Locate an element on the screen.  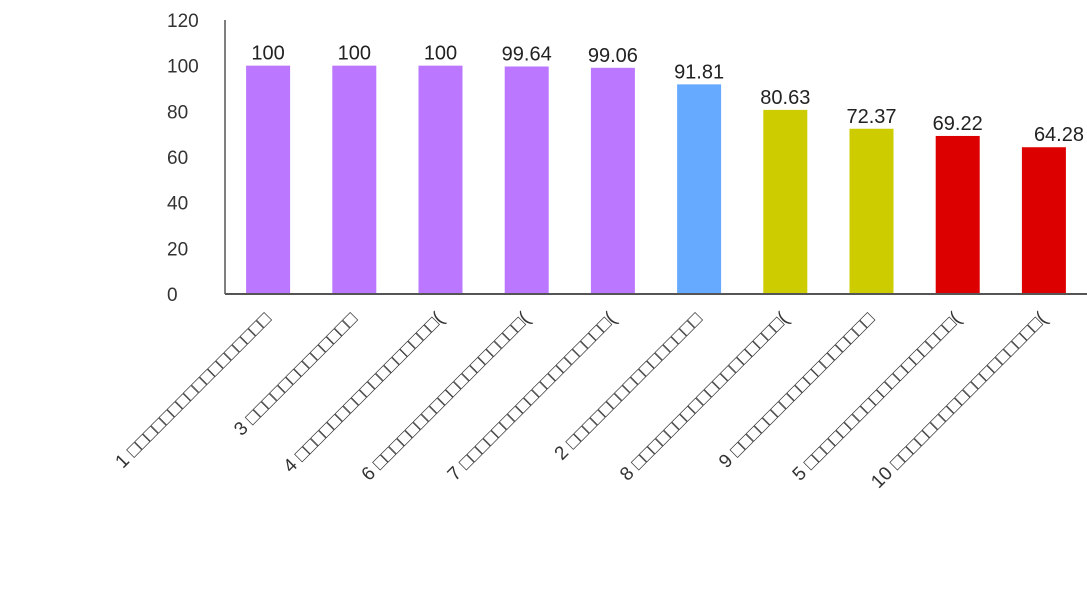
y-tick-label: 120 is located at coordinates (183, 21).